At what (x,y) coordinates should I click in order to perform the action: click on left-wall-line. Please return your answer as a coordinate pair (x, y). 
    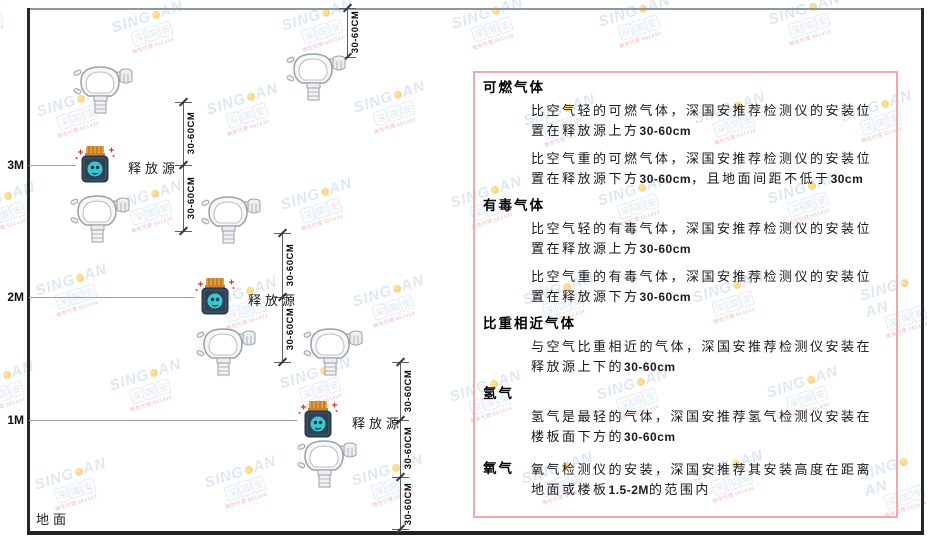
    Looking at the image, I should click on (28, 271).